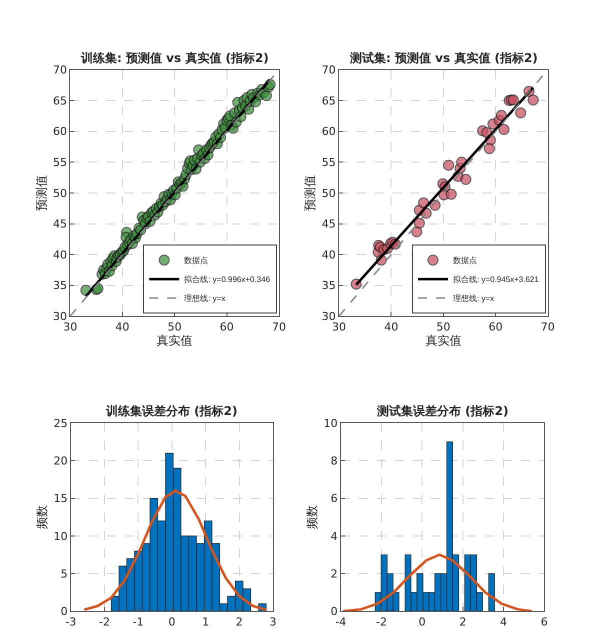  I want to click on x-tick-label: 3, so click(273, 621).